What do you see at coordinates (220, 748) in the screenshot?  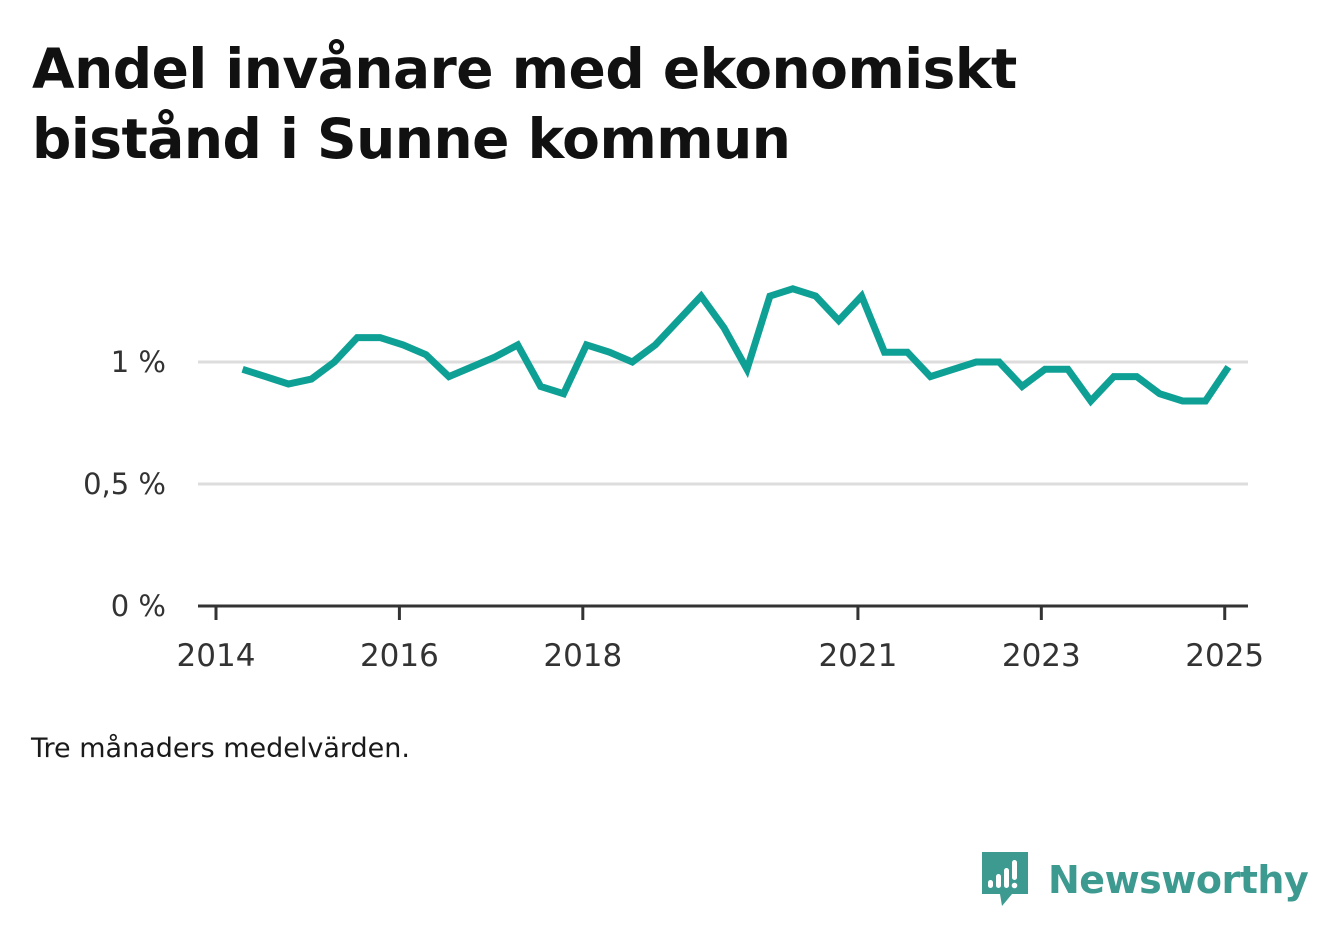 I see `footnote: Tre månaders medelvärden.` at bounding box center [220, 748].